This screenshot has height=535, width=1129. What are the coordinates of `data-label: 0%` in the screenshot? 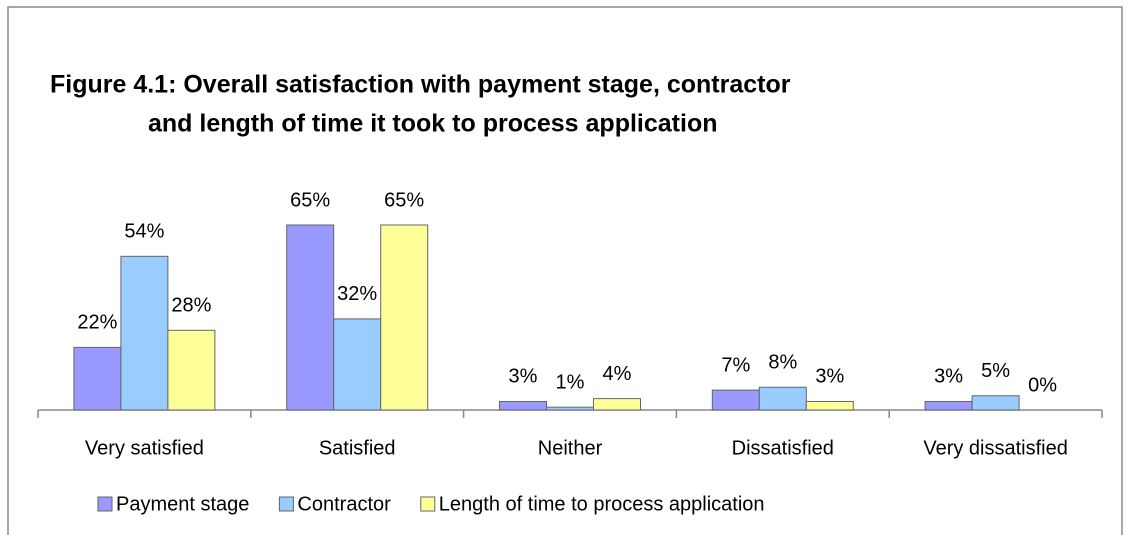 It's located at (1042, 385).